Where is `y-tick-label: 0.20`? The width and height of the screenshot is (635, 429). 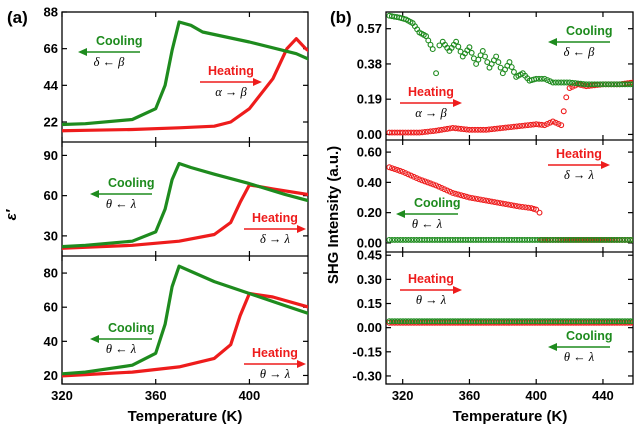 y-tick-label: 0.20 is located at coordinates (369, 212).